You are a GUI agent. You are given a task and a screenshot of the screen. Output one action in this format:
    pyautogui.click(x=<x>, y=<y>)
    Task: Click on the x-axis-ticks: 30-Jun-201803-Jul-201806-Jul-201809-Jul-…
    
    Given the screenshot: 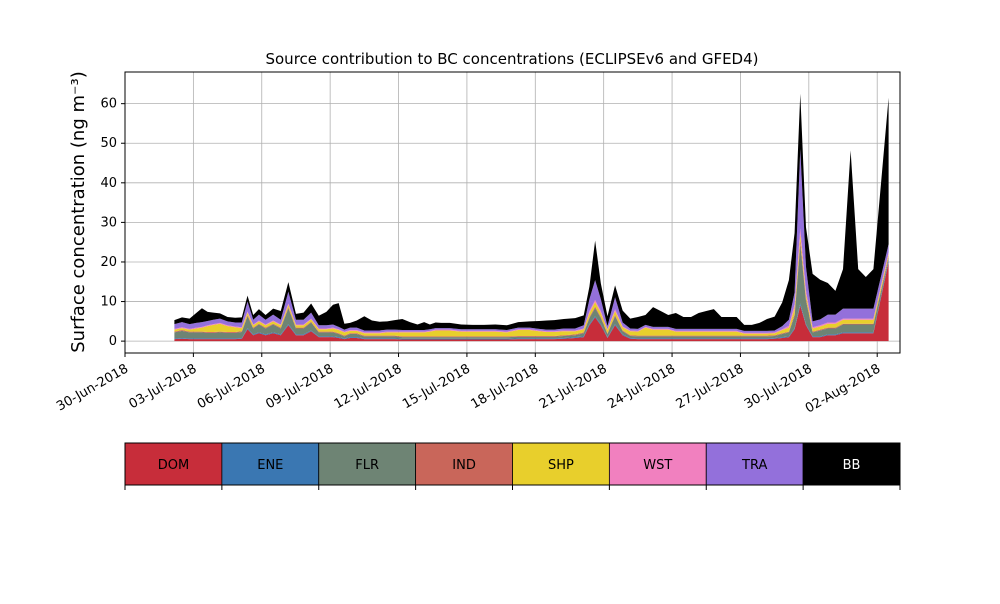 What is the action you would take?
    pyautogui.click(x=468, y=385)
    